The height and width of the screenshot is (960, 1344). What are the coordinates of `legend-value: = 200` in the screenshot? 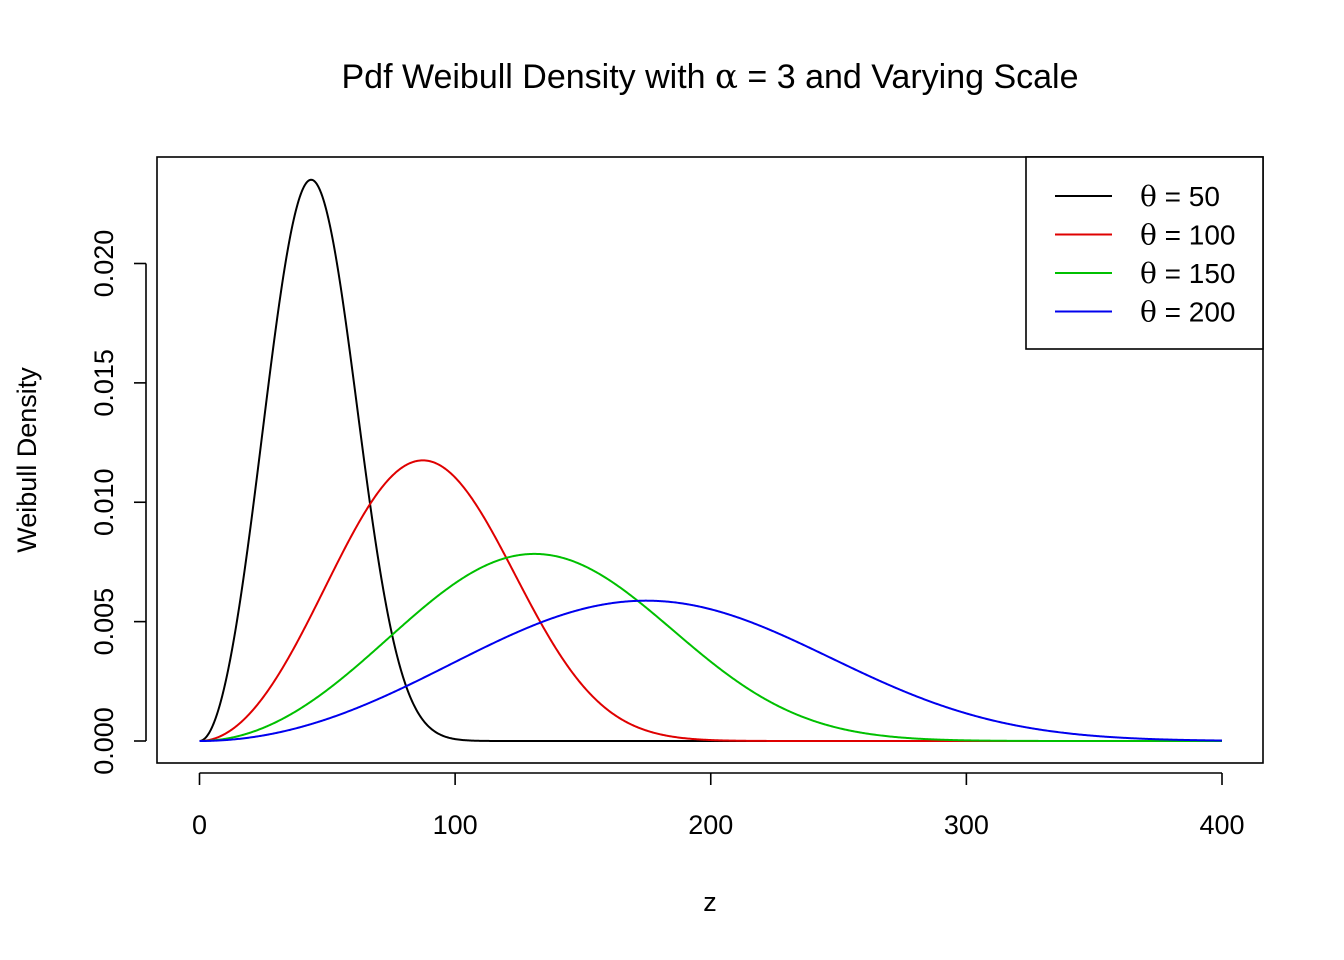 It's located at (1196, 312).